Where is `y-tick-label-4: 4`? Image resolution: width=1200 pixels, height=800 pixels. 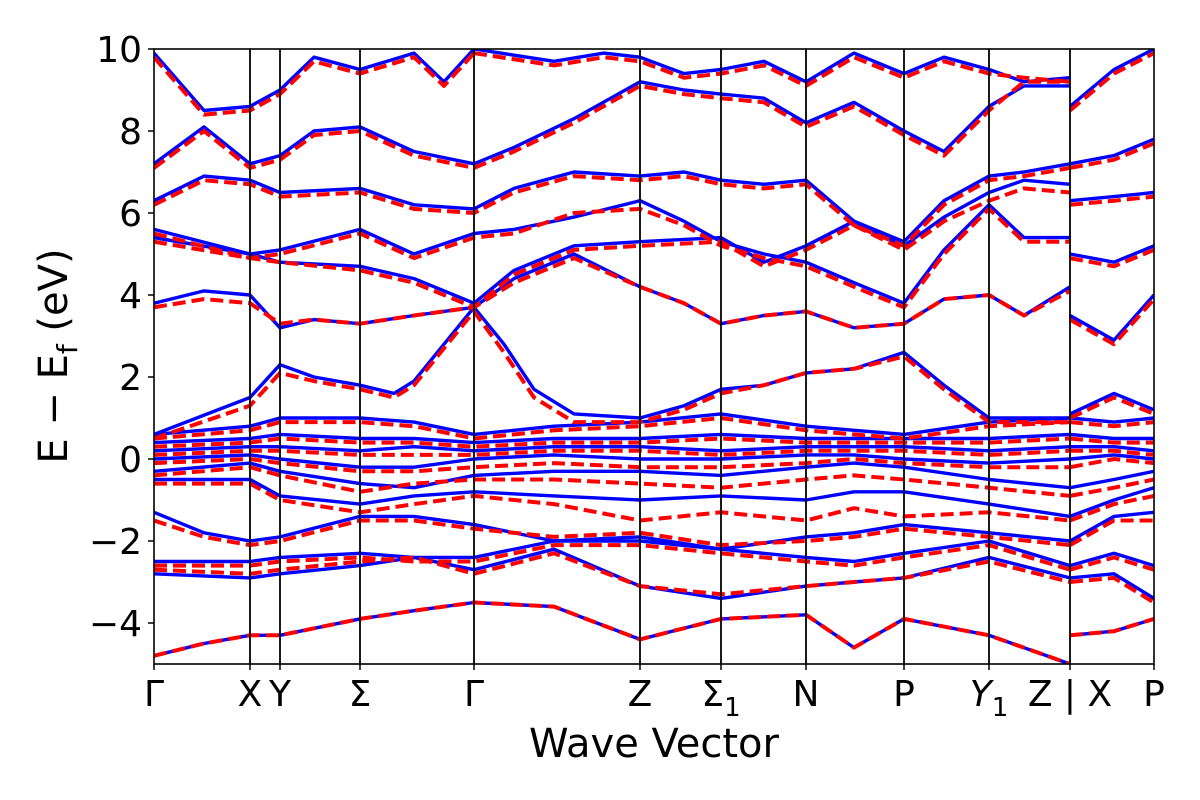
y-tick-label-4: 4 is located at coordinates (130, 296).